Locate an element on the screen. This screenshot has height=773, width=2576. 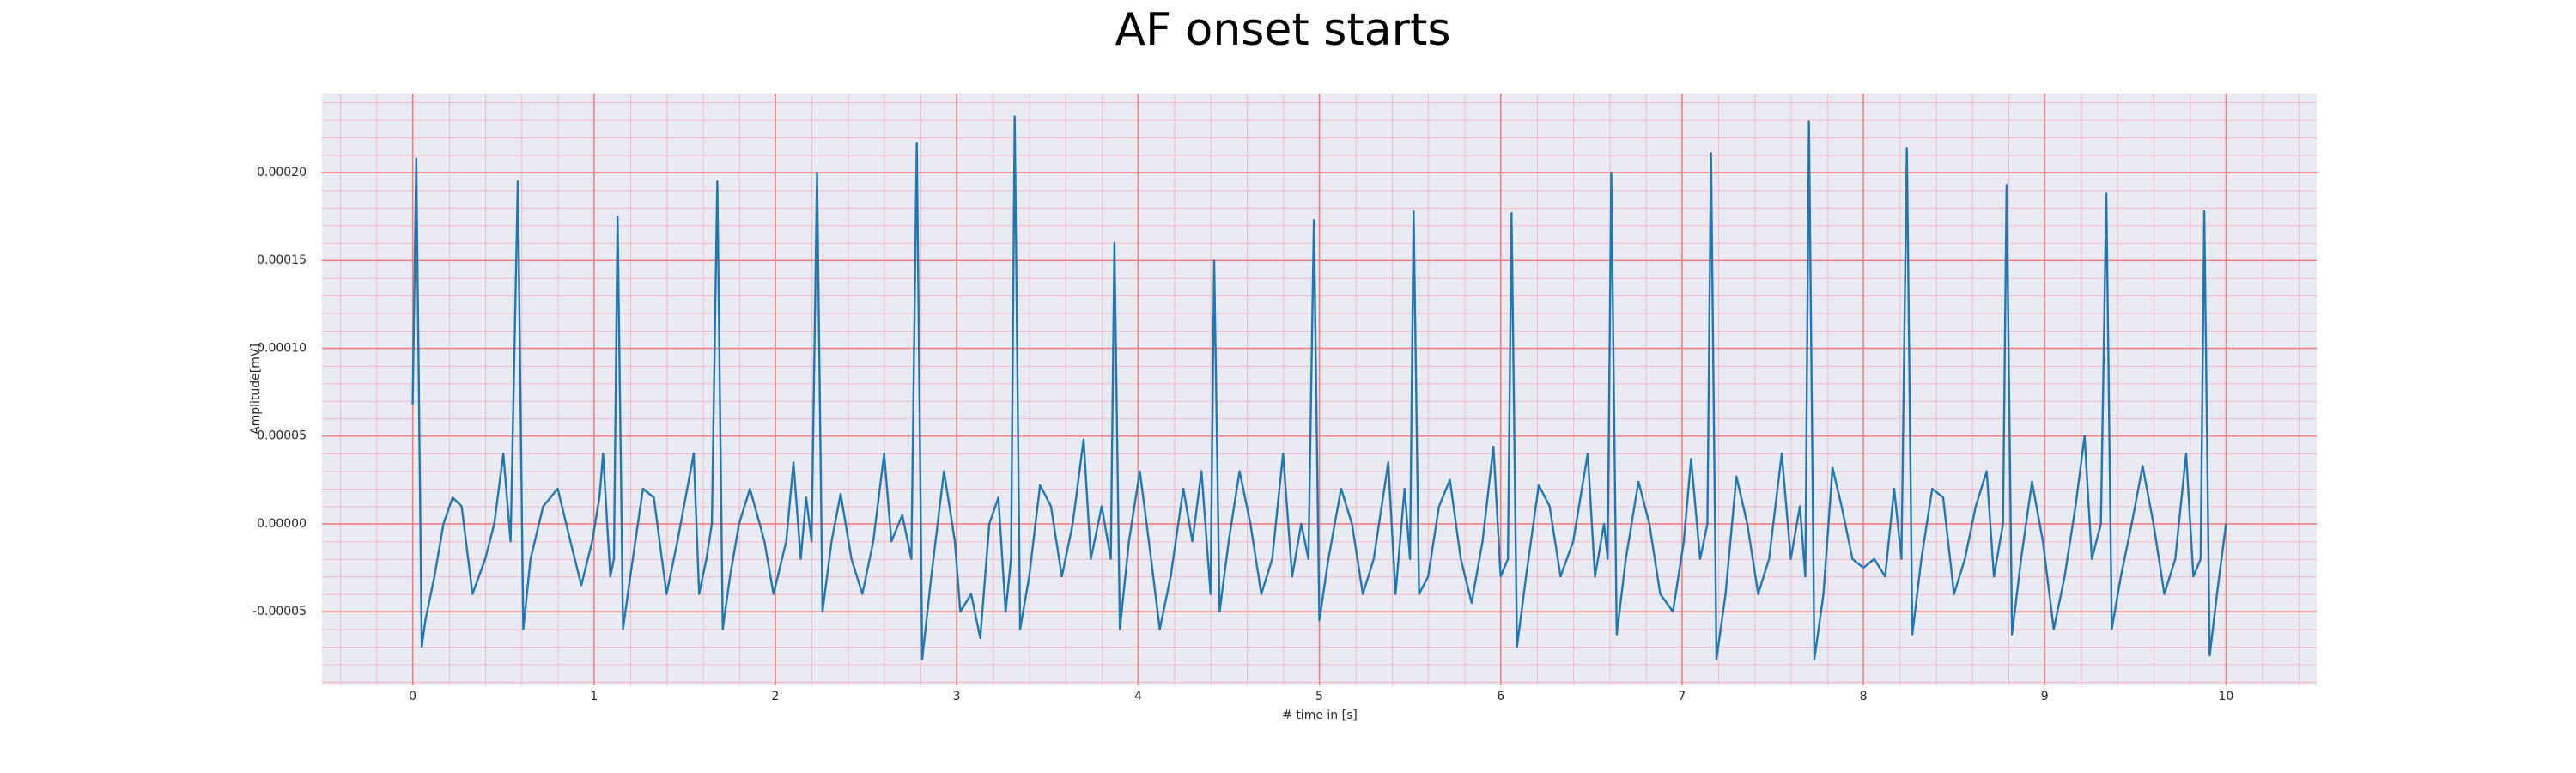
x-tick-label: 6 is located at coordinates (1500, 696).